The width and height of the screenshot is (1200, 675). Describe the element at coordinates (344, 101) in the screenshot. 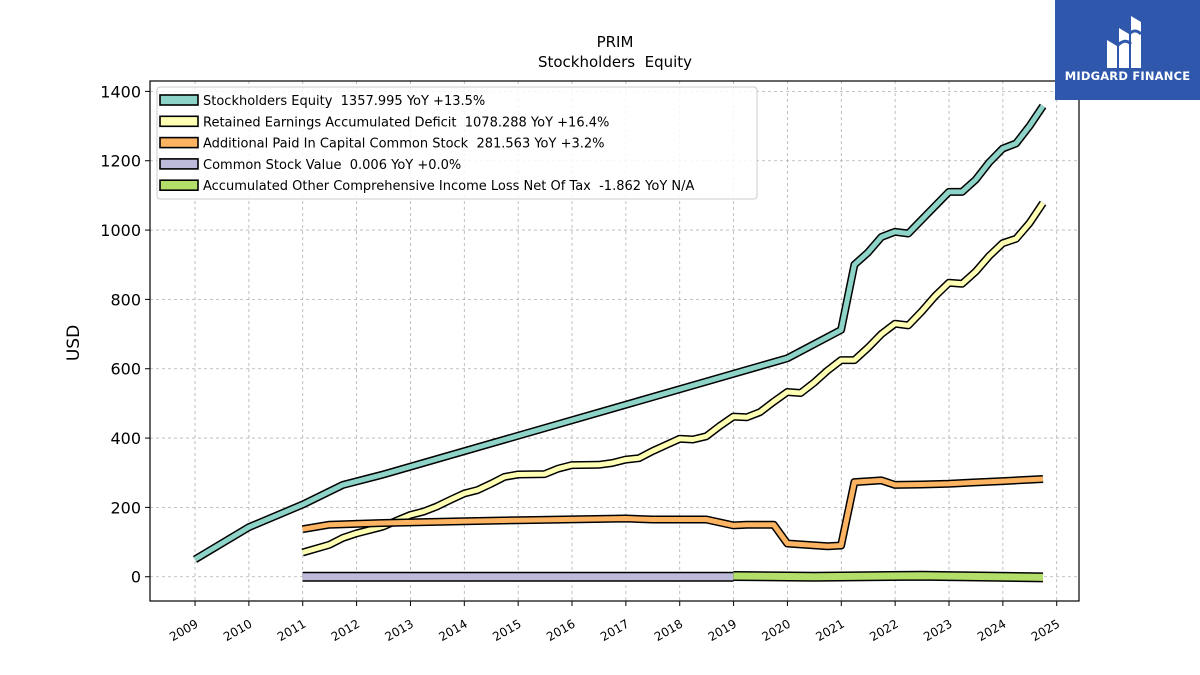

I see `legend-label: Stockholders Equity 1357.995 YoY +13.5%` at that location.